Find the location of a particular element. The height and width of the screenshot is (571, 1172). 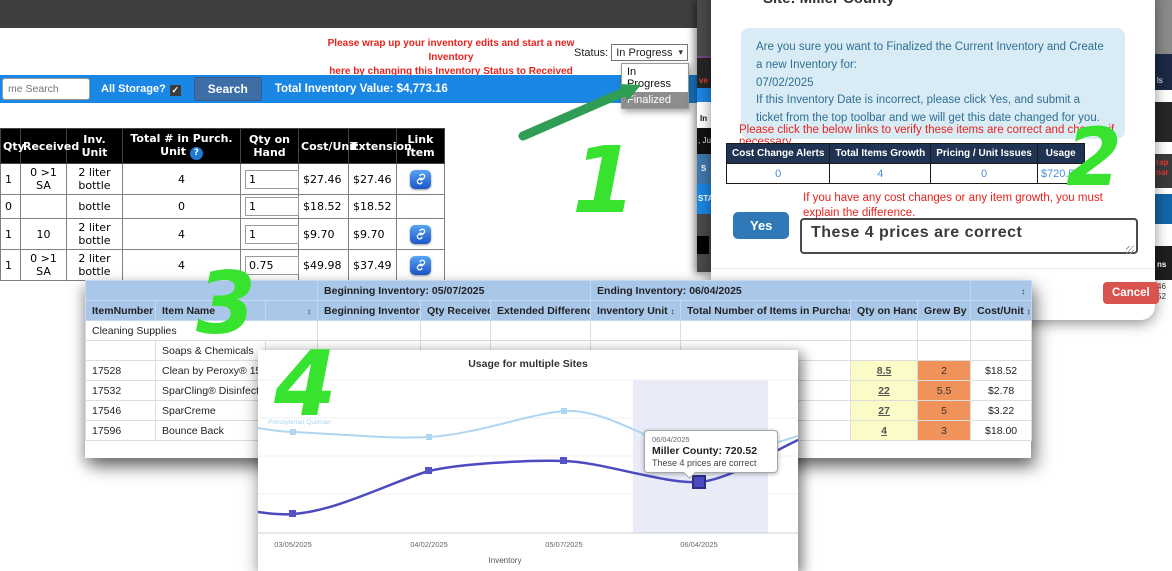

qty-on-hand-link: 8.5 is located at coordinates (884, 370).